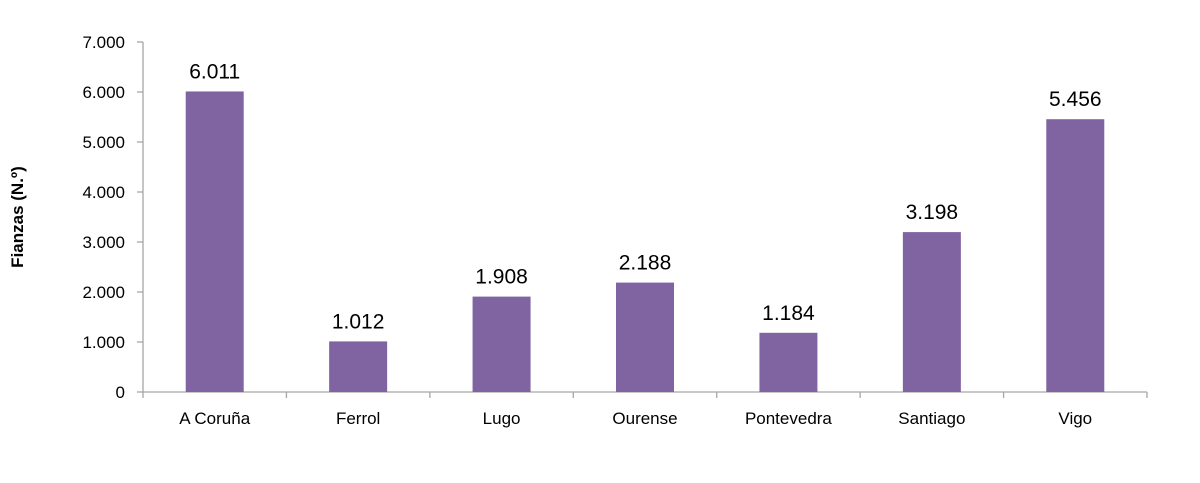  I want to click on data-label: 1.184, so click(788, 313).